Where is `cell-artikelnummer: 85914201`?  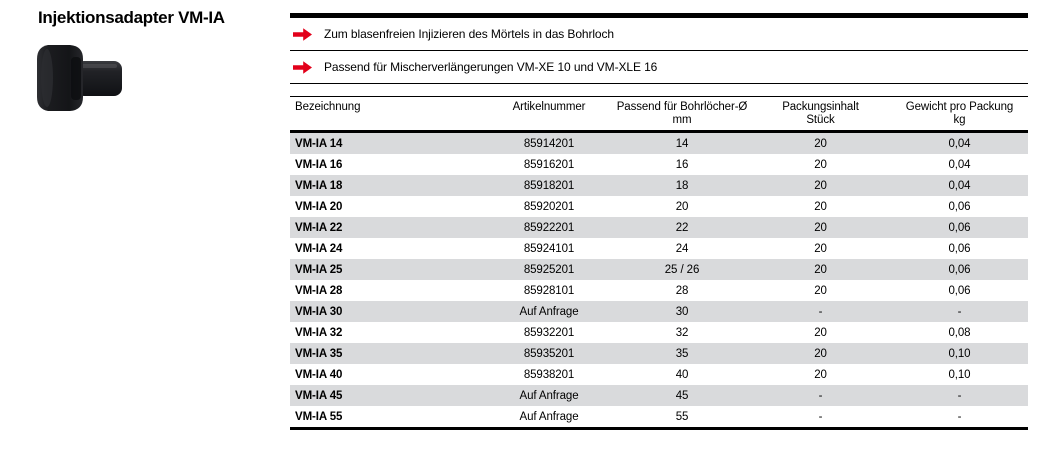 cell-artikelnummer: 85914201 is located at coordinates (549, 143).